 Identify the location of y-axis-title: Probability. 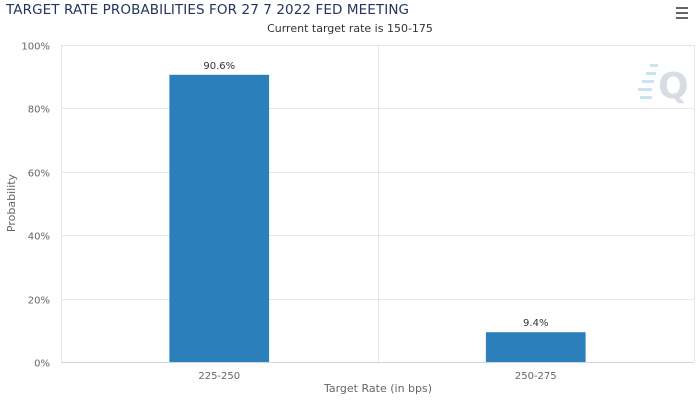
(11, 202).